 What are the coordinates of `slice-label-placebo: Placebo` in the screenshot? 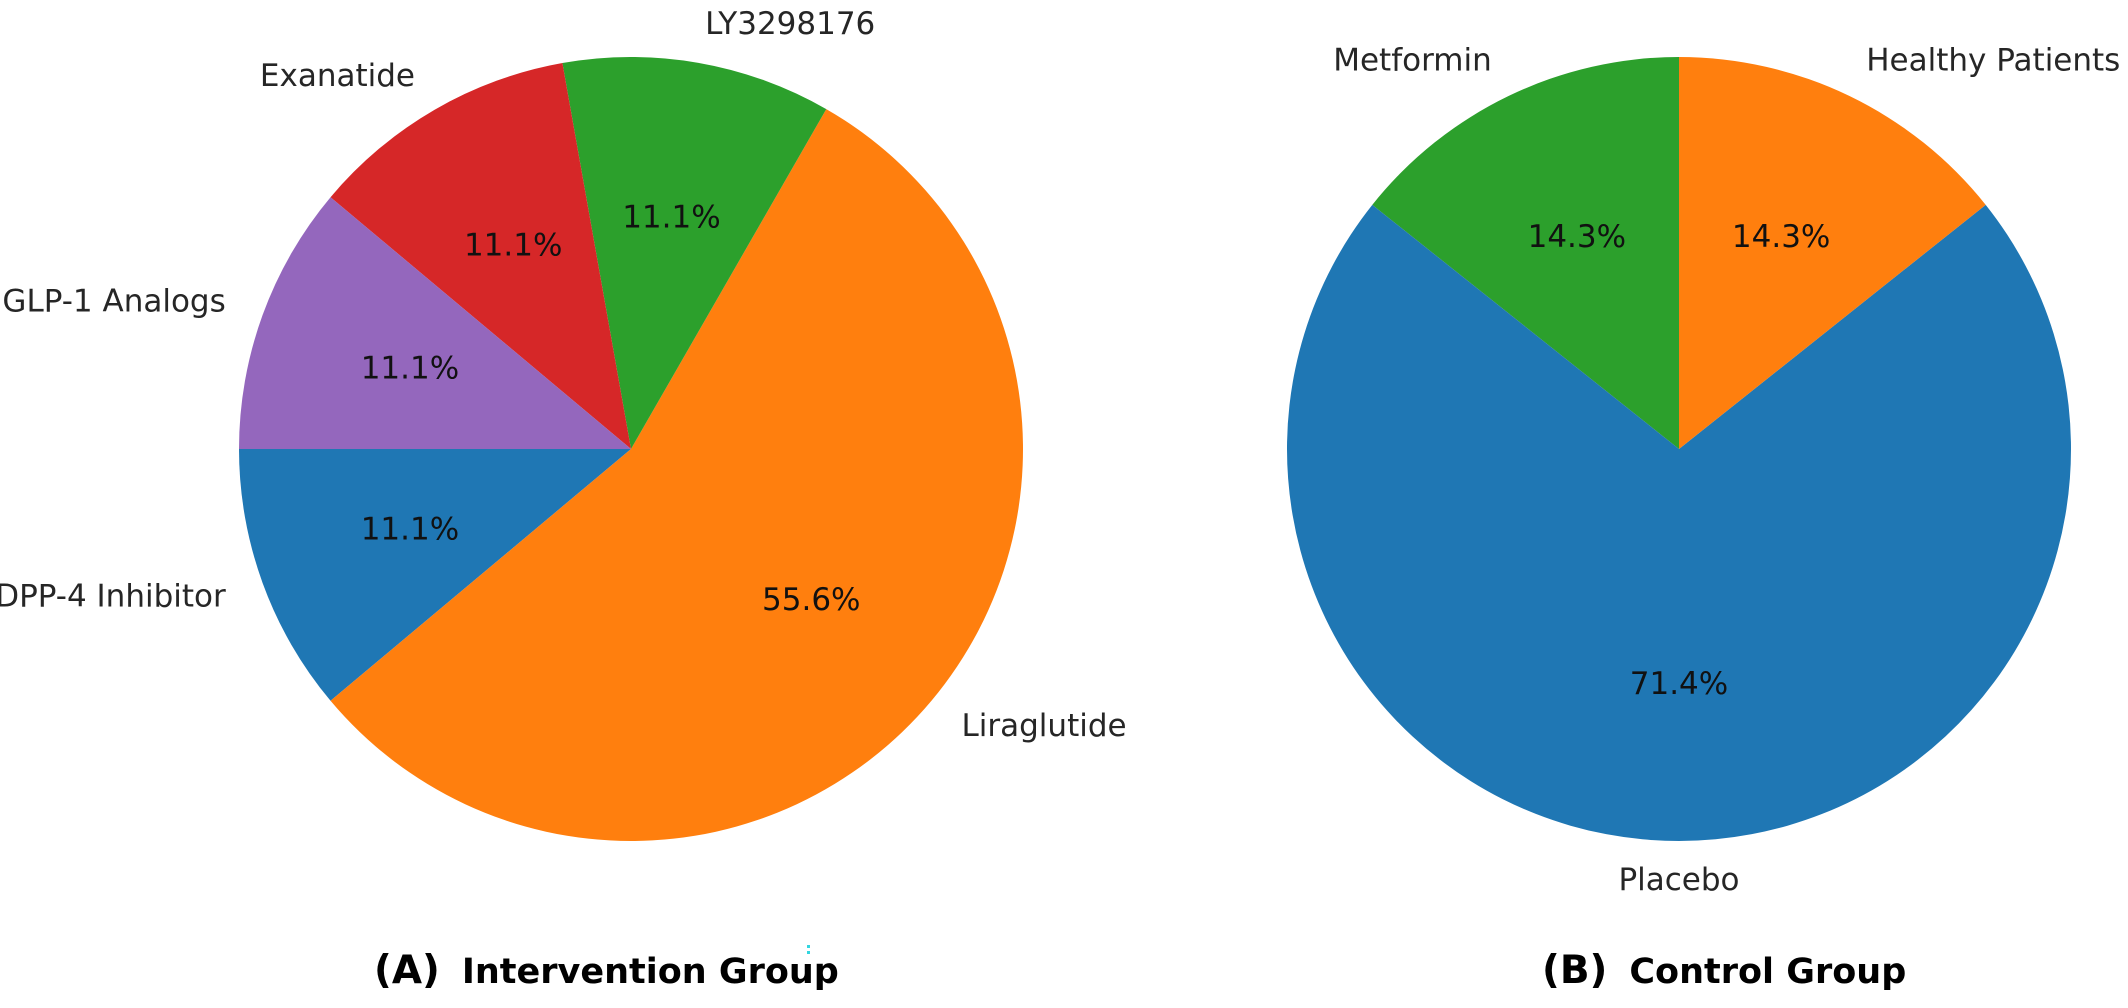 It's located at (1678, 880).